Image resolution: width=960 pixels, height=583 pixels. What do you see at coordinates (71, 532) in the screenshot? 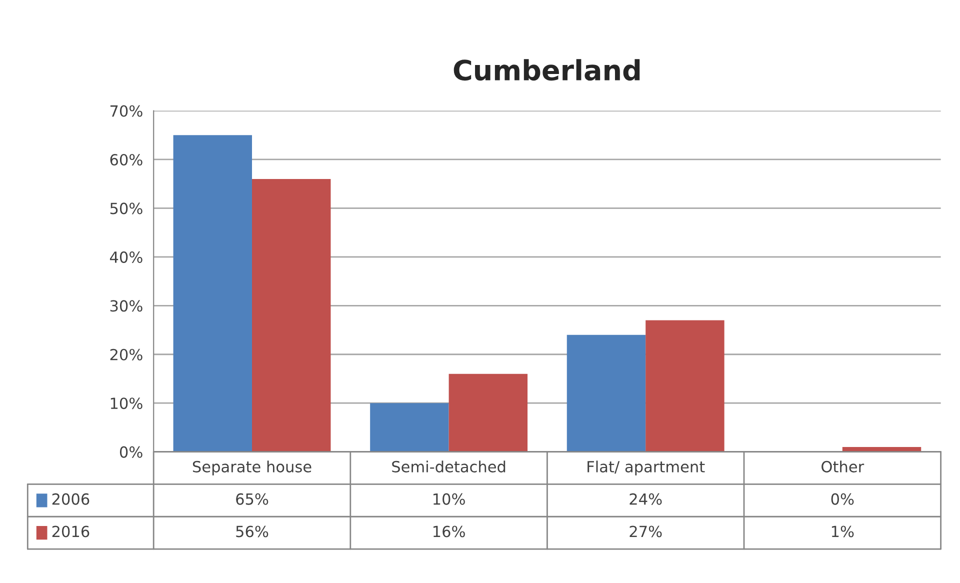
I see `legend-label: 2016` at bounding box center [71, 532].